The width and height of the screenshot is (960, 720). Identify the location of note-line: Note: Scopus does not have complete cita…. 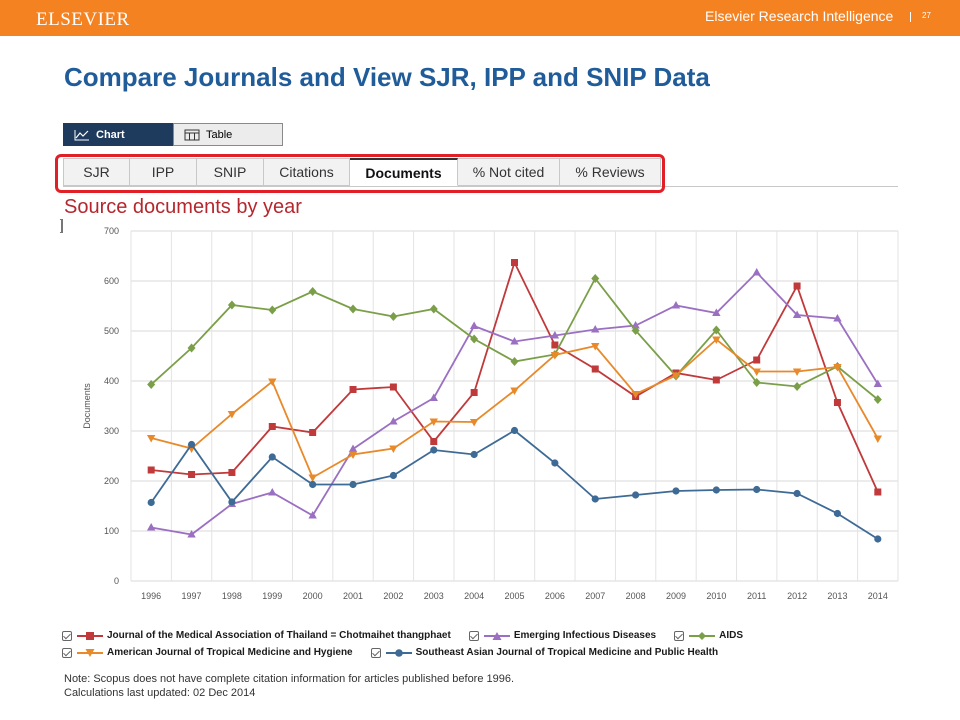
(289, 679).